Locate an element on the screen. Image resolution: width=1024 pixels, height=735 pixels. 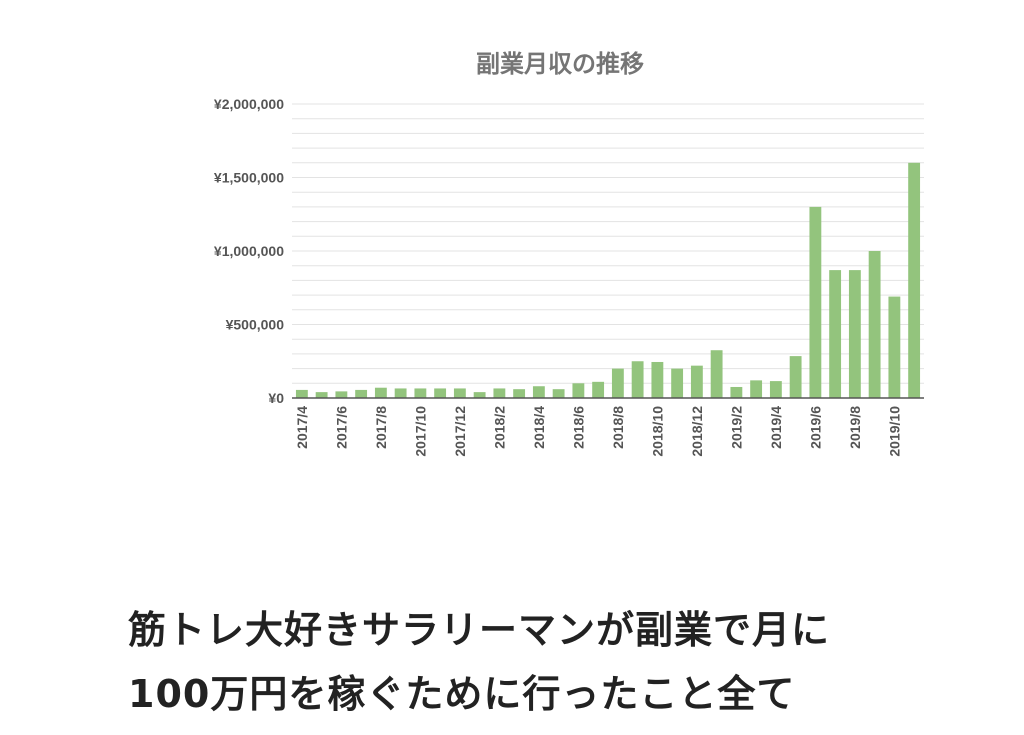
bar-2019/2 is located at coordinates (736, 392).